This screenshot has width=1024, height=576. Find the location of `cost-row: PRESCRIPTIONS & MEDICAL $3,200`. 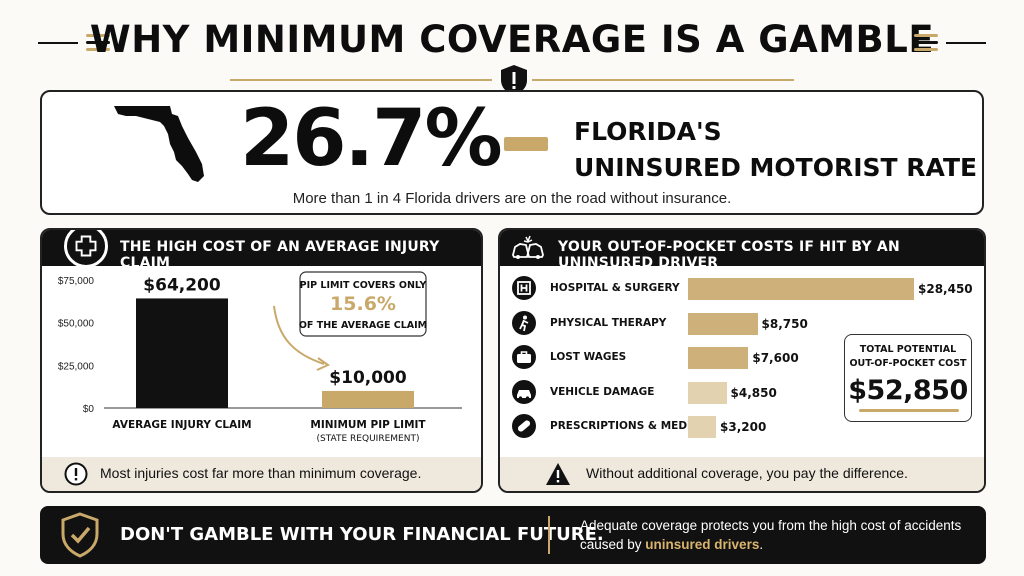

cost-row: PRESCRIPTIONS & MEDICAL $3,200 is located at coordinates (742, 426).